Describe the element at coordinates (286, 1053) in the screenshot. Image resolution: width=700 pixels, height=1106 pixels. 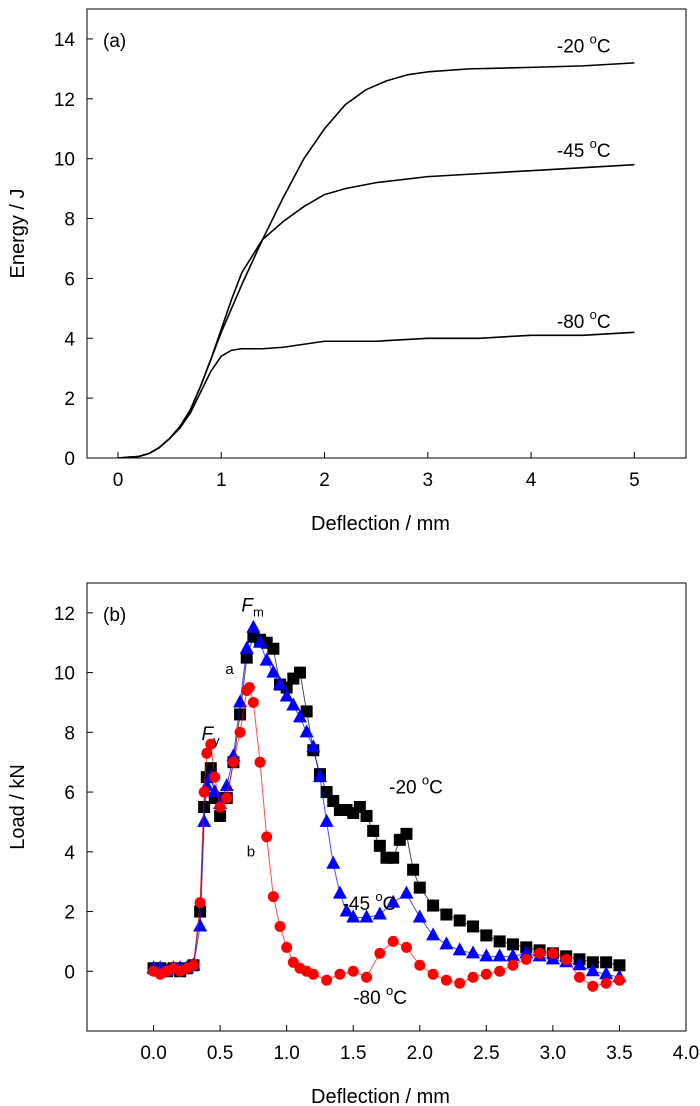
I see `x-tick-label: 1.0` at that location.